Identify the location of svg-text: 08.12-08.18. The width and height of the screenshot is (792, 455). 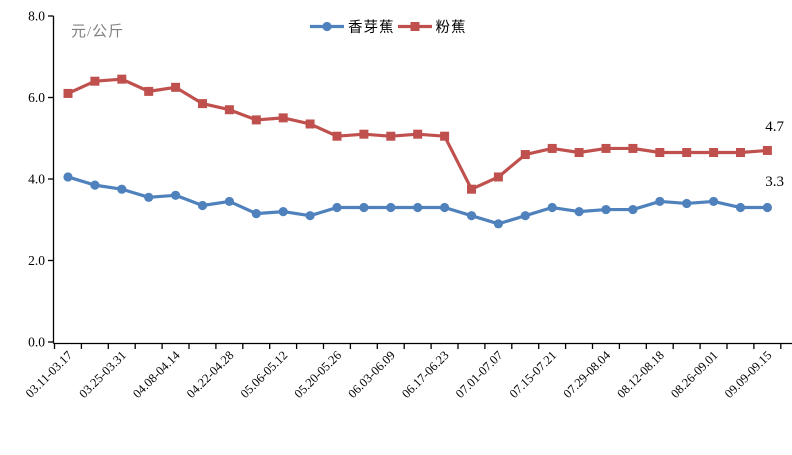
(640, 374).